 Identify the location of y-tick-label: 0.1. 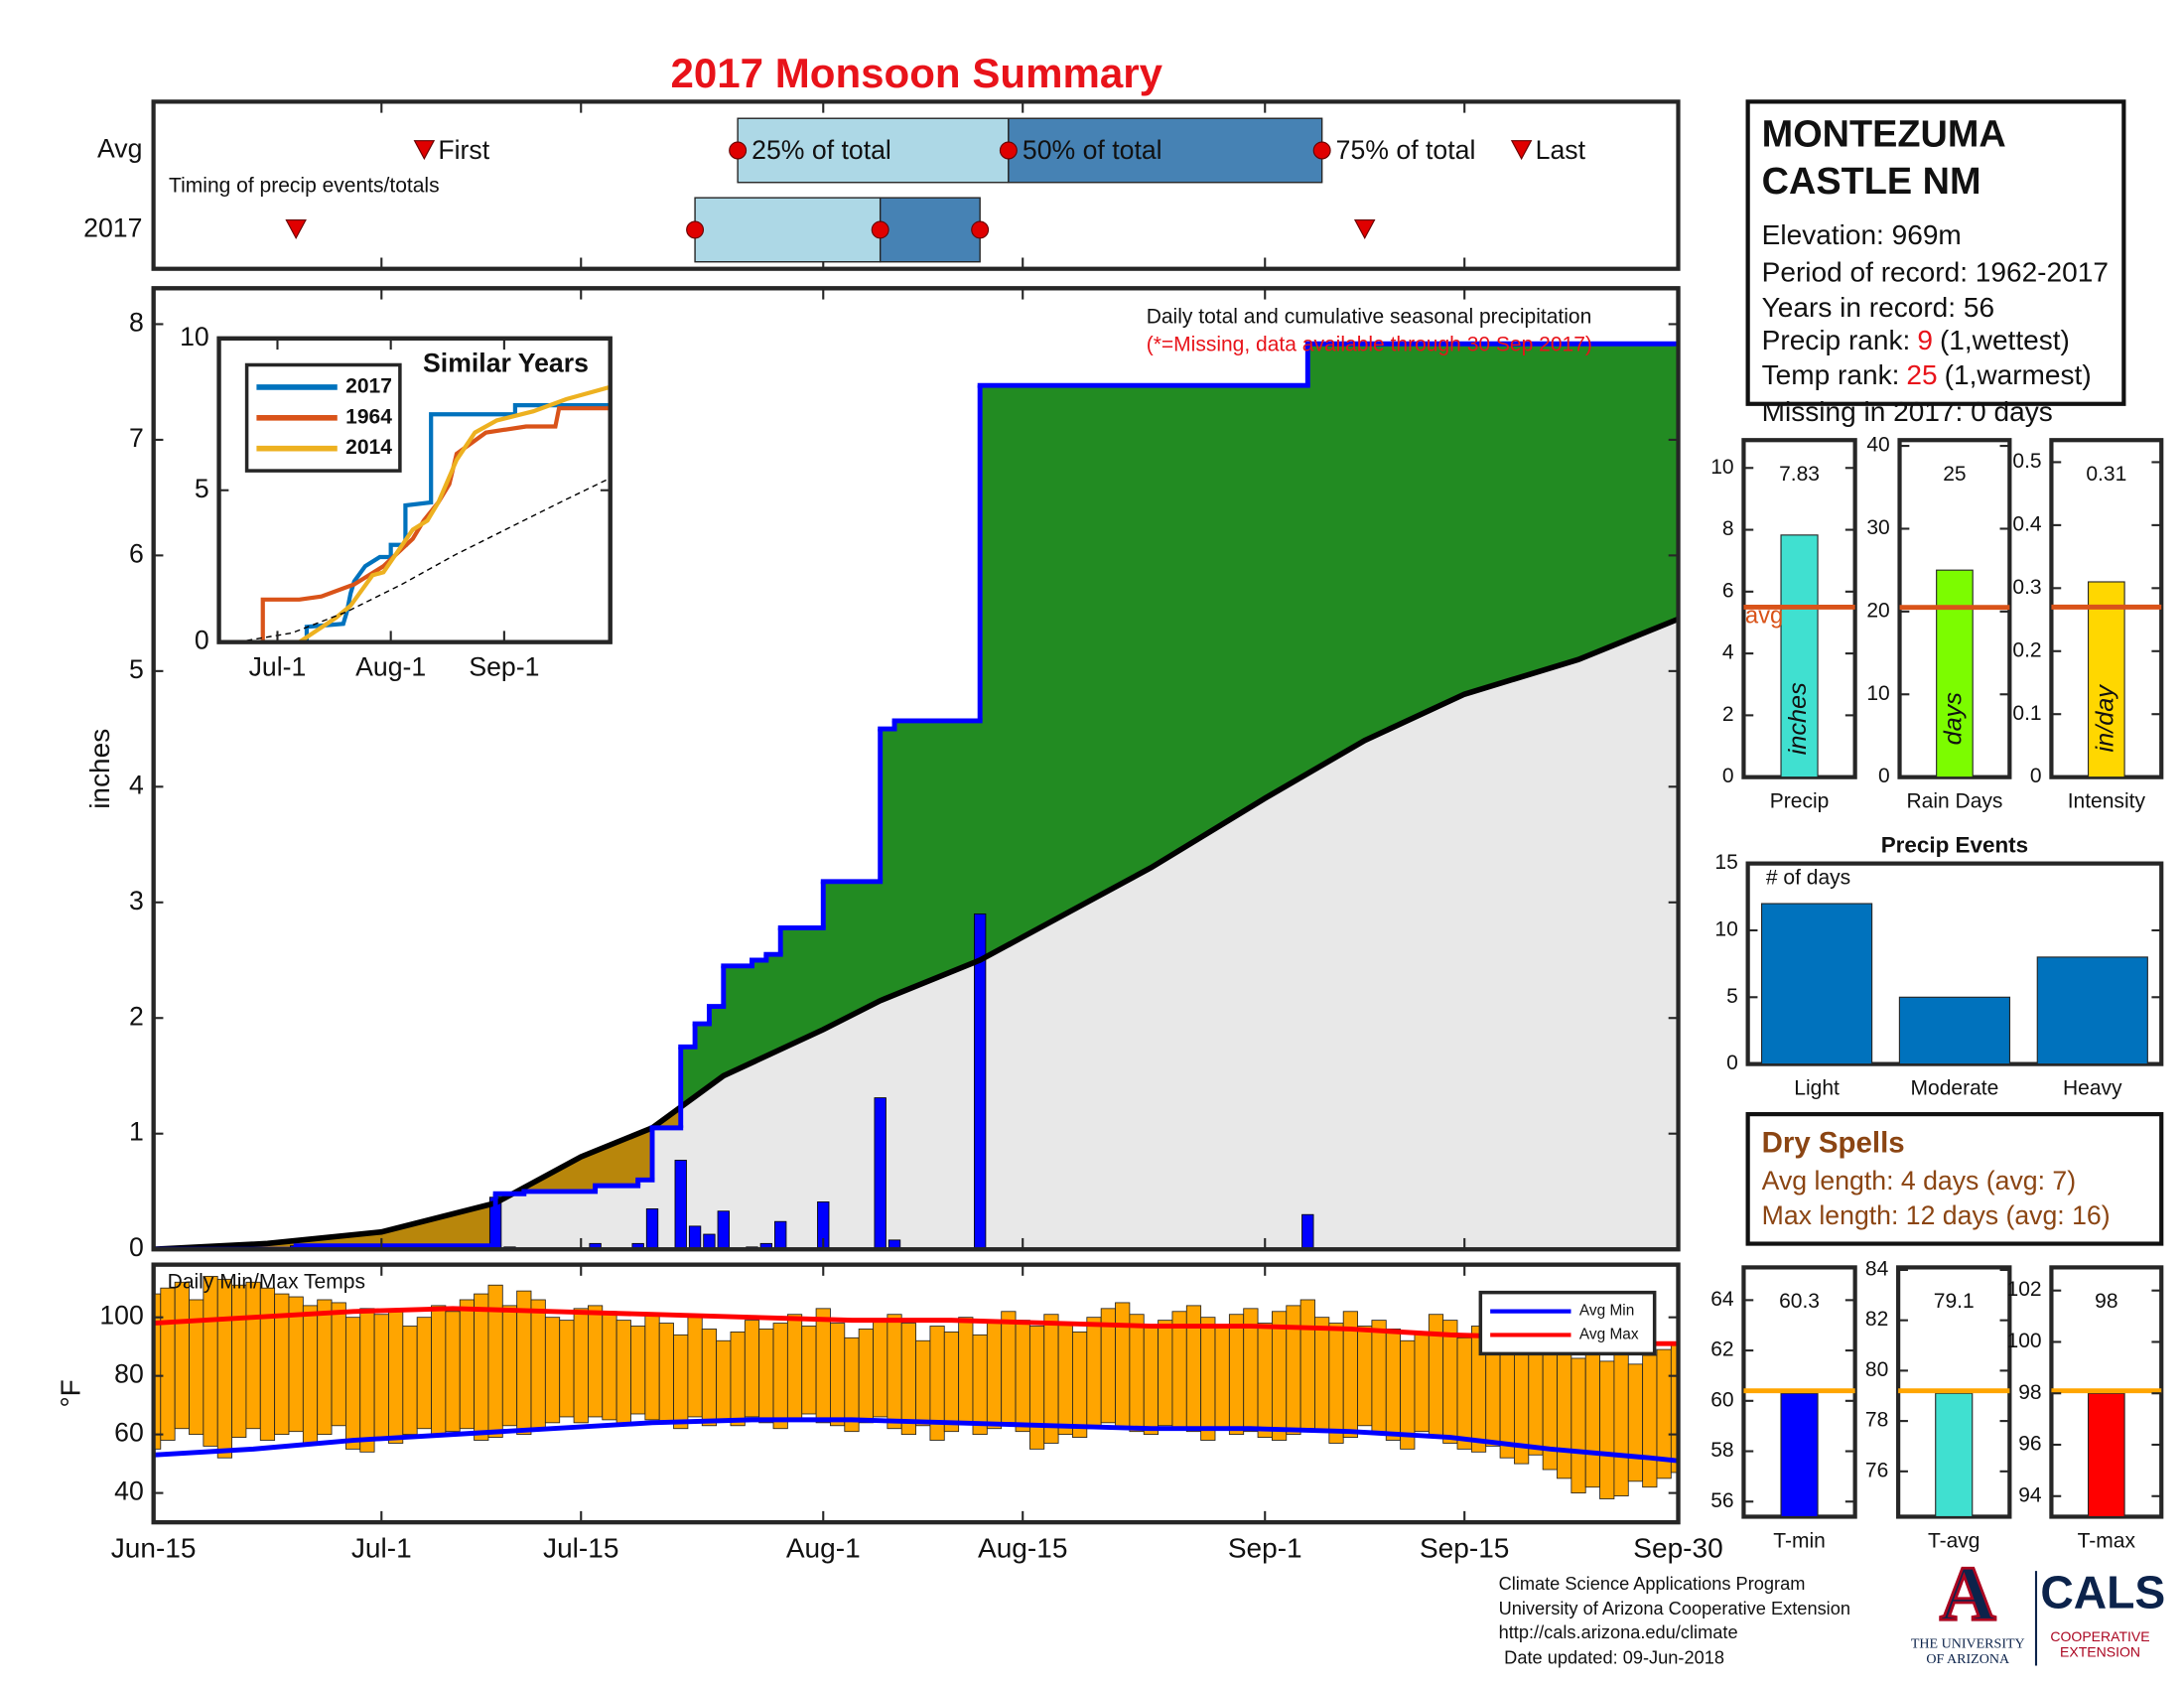
(2026, 713).